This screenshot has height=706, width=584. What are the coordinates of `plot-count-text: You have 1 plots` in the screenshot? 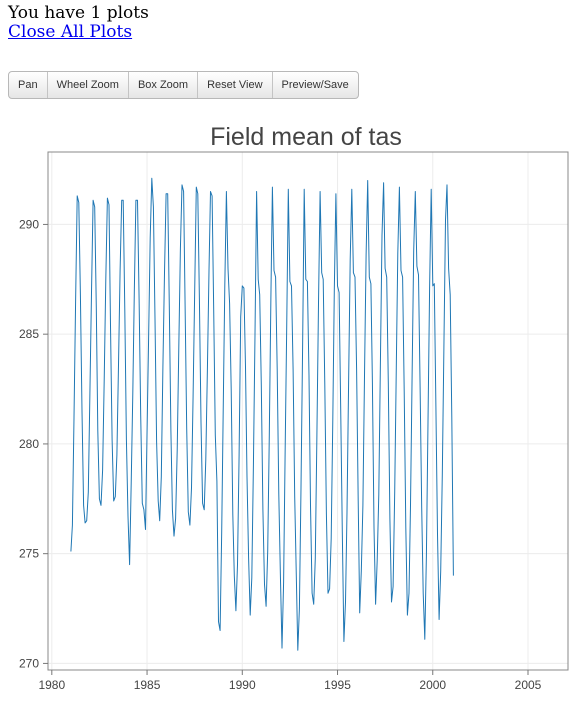 It's located at (78, 13).